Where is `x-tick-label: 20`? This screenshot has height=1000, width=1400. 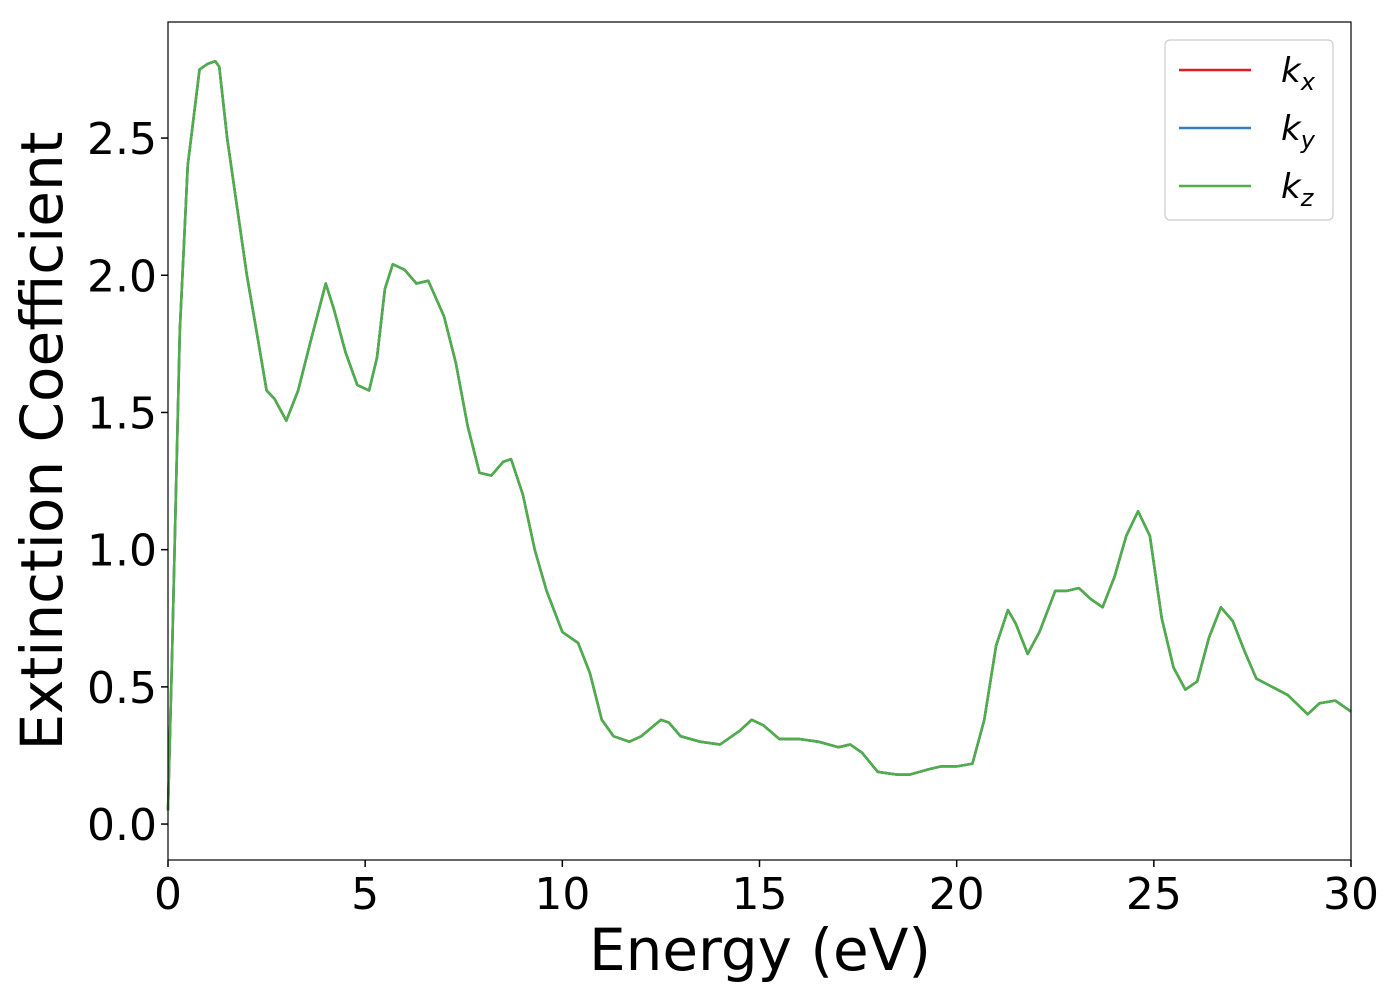 x-tick-label: 20 is located at coordinates (957, 894).